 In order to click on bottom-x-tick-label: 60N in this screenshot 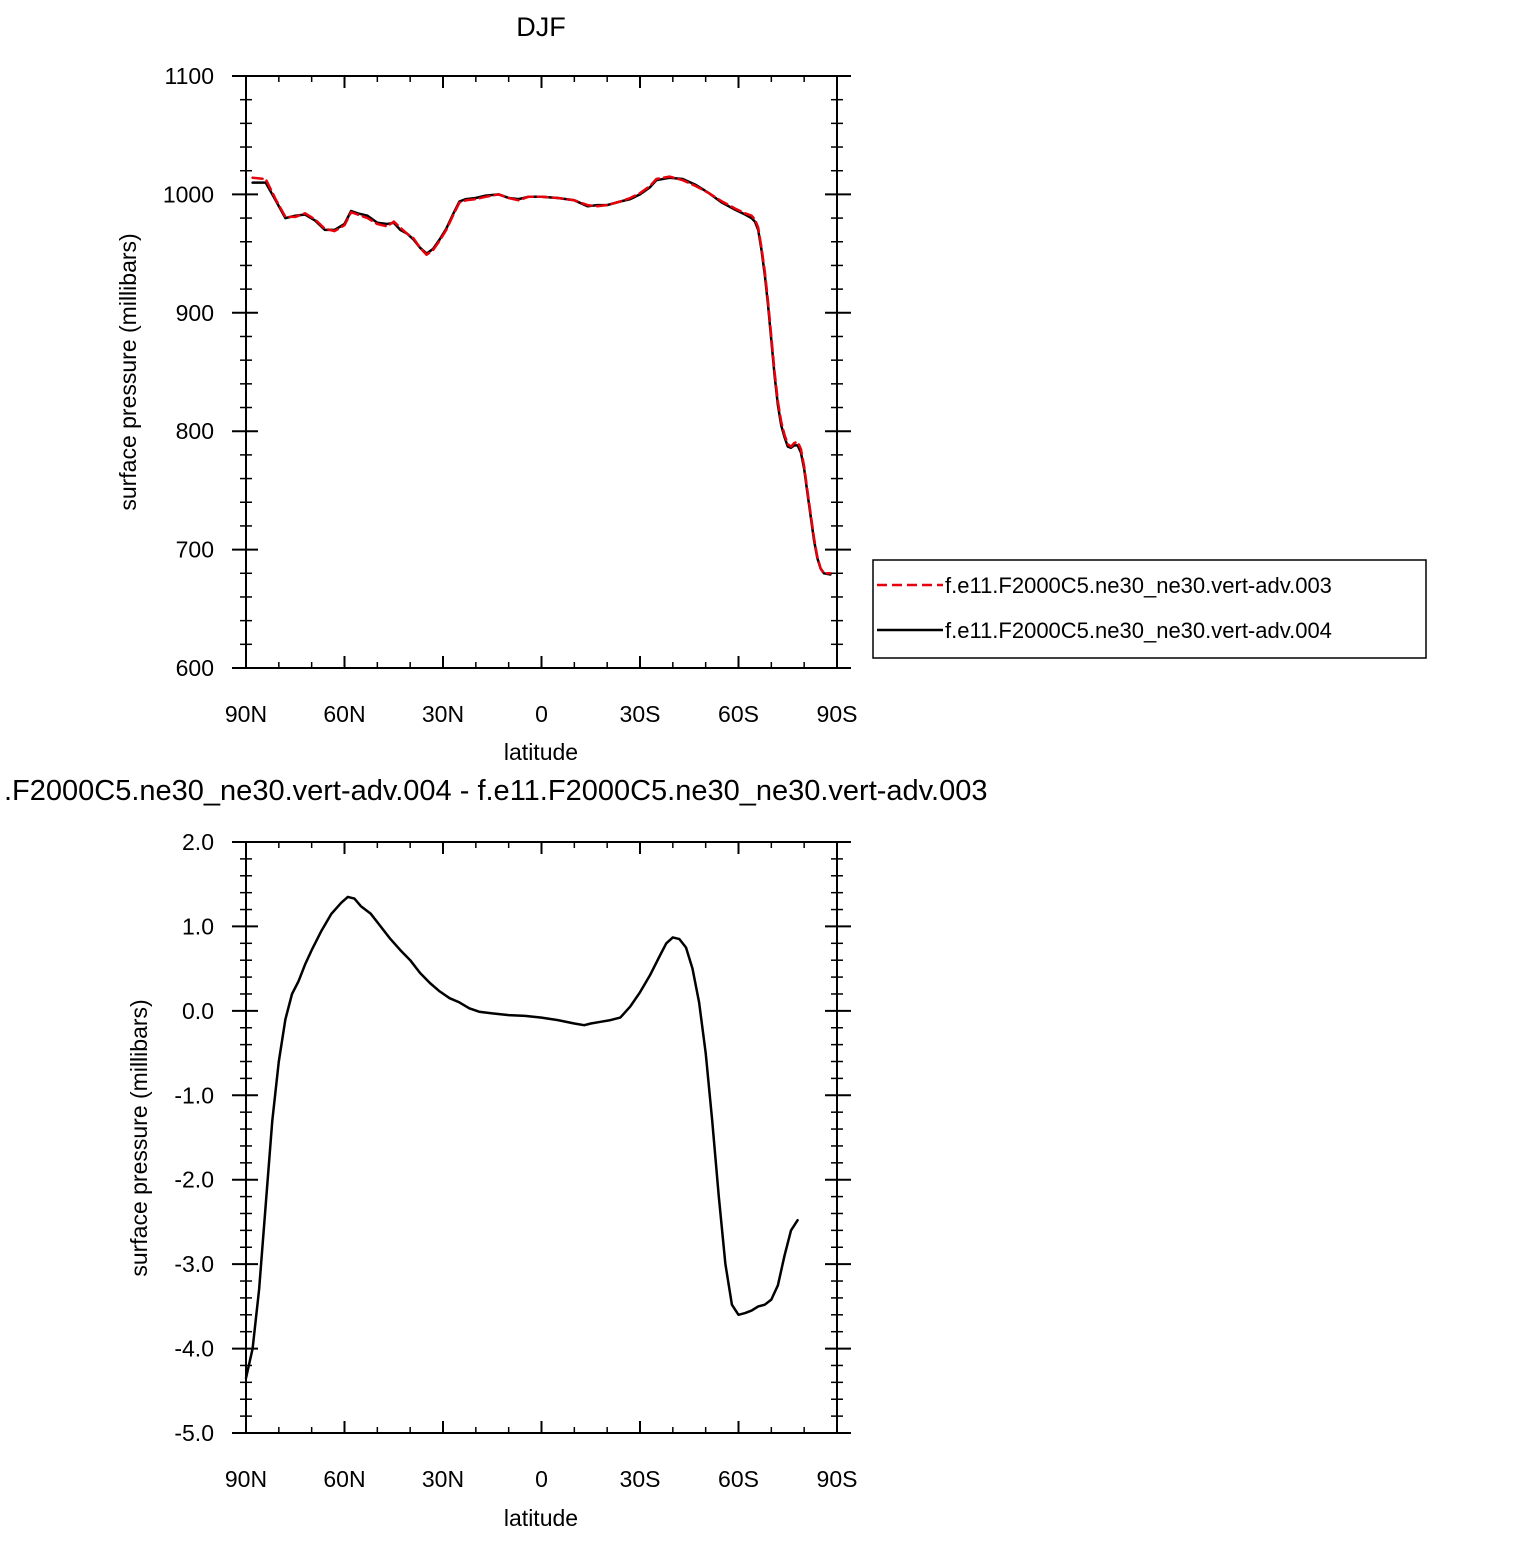, I will do `click(344, 1479)`.